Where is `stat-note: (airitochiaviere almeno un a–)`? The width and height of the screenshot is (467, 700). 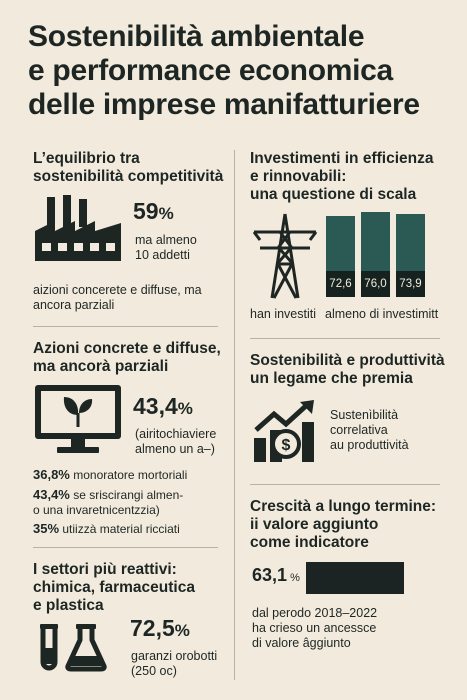 stat-note: (airitochiaviere almeno un a–) is located at coordinates (175, 442).